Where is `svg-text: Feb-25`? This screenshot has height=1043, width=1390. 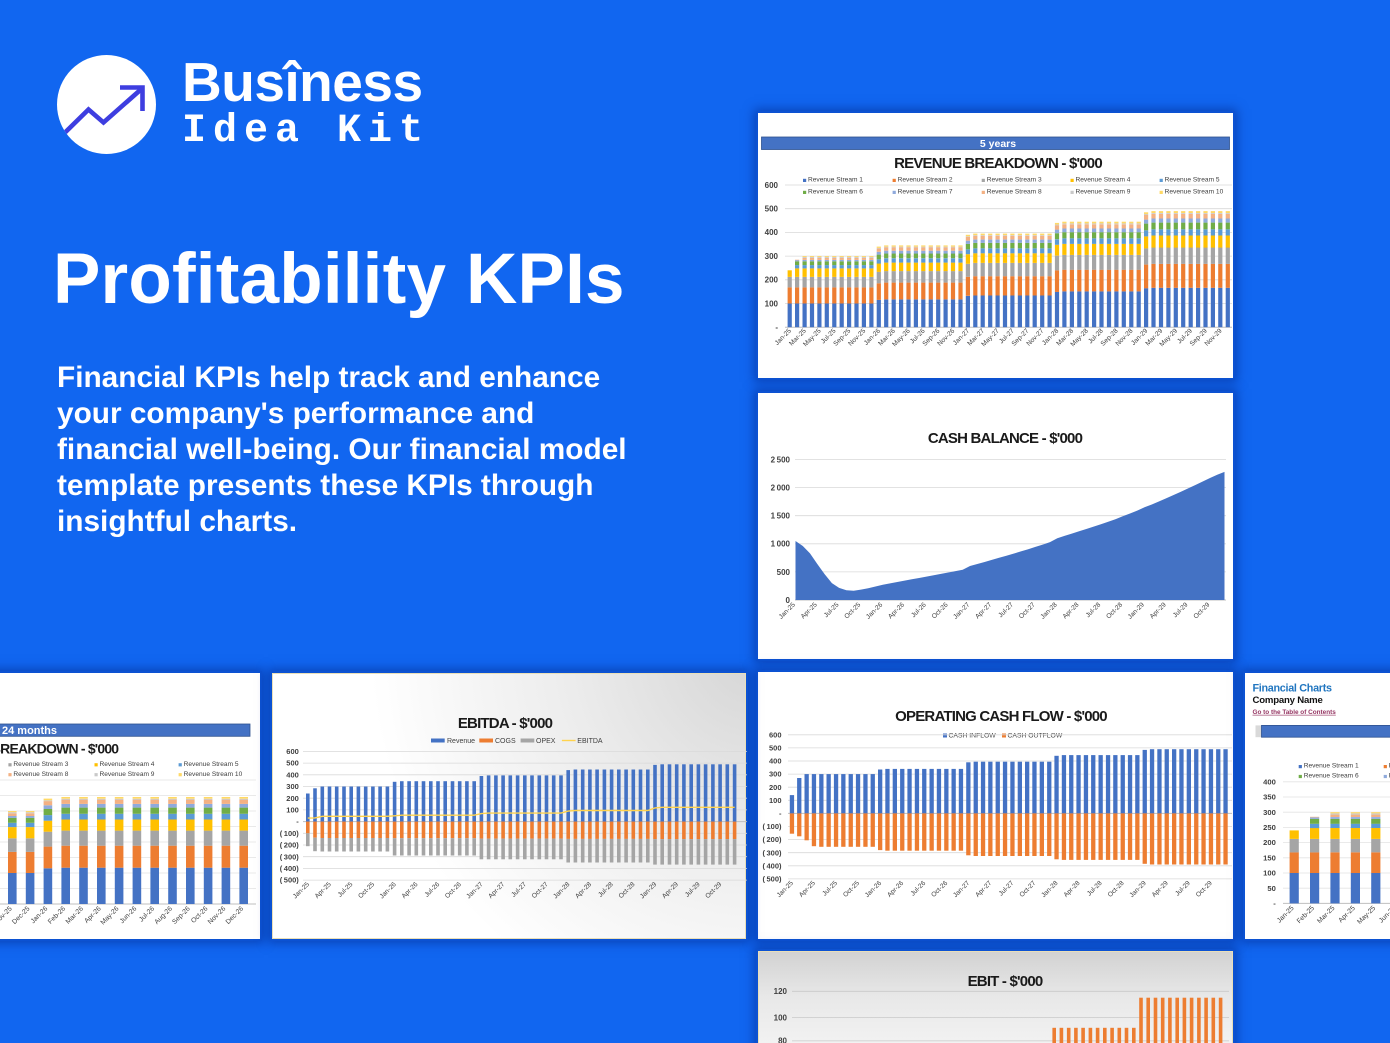 svg-text: Feb-25 is located at coordinates (1306, 915).